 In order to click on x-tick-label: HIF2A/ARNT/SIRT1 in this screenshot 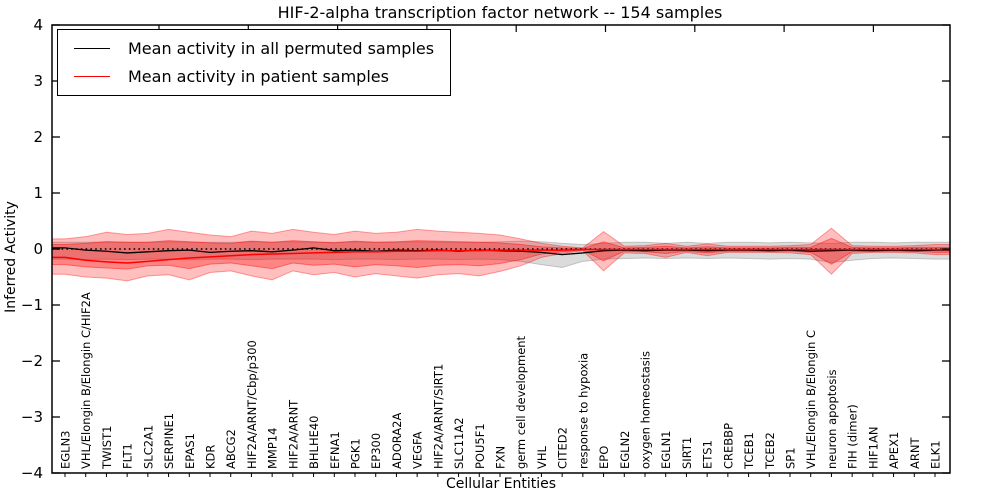, I will do `click(438, 416)`.